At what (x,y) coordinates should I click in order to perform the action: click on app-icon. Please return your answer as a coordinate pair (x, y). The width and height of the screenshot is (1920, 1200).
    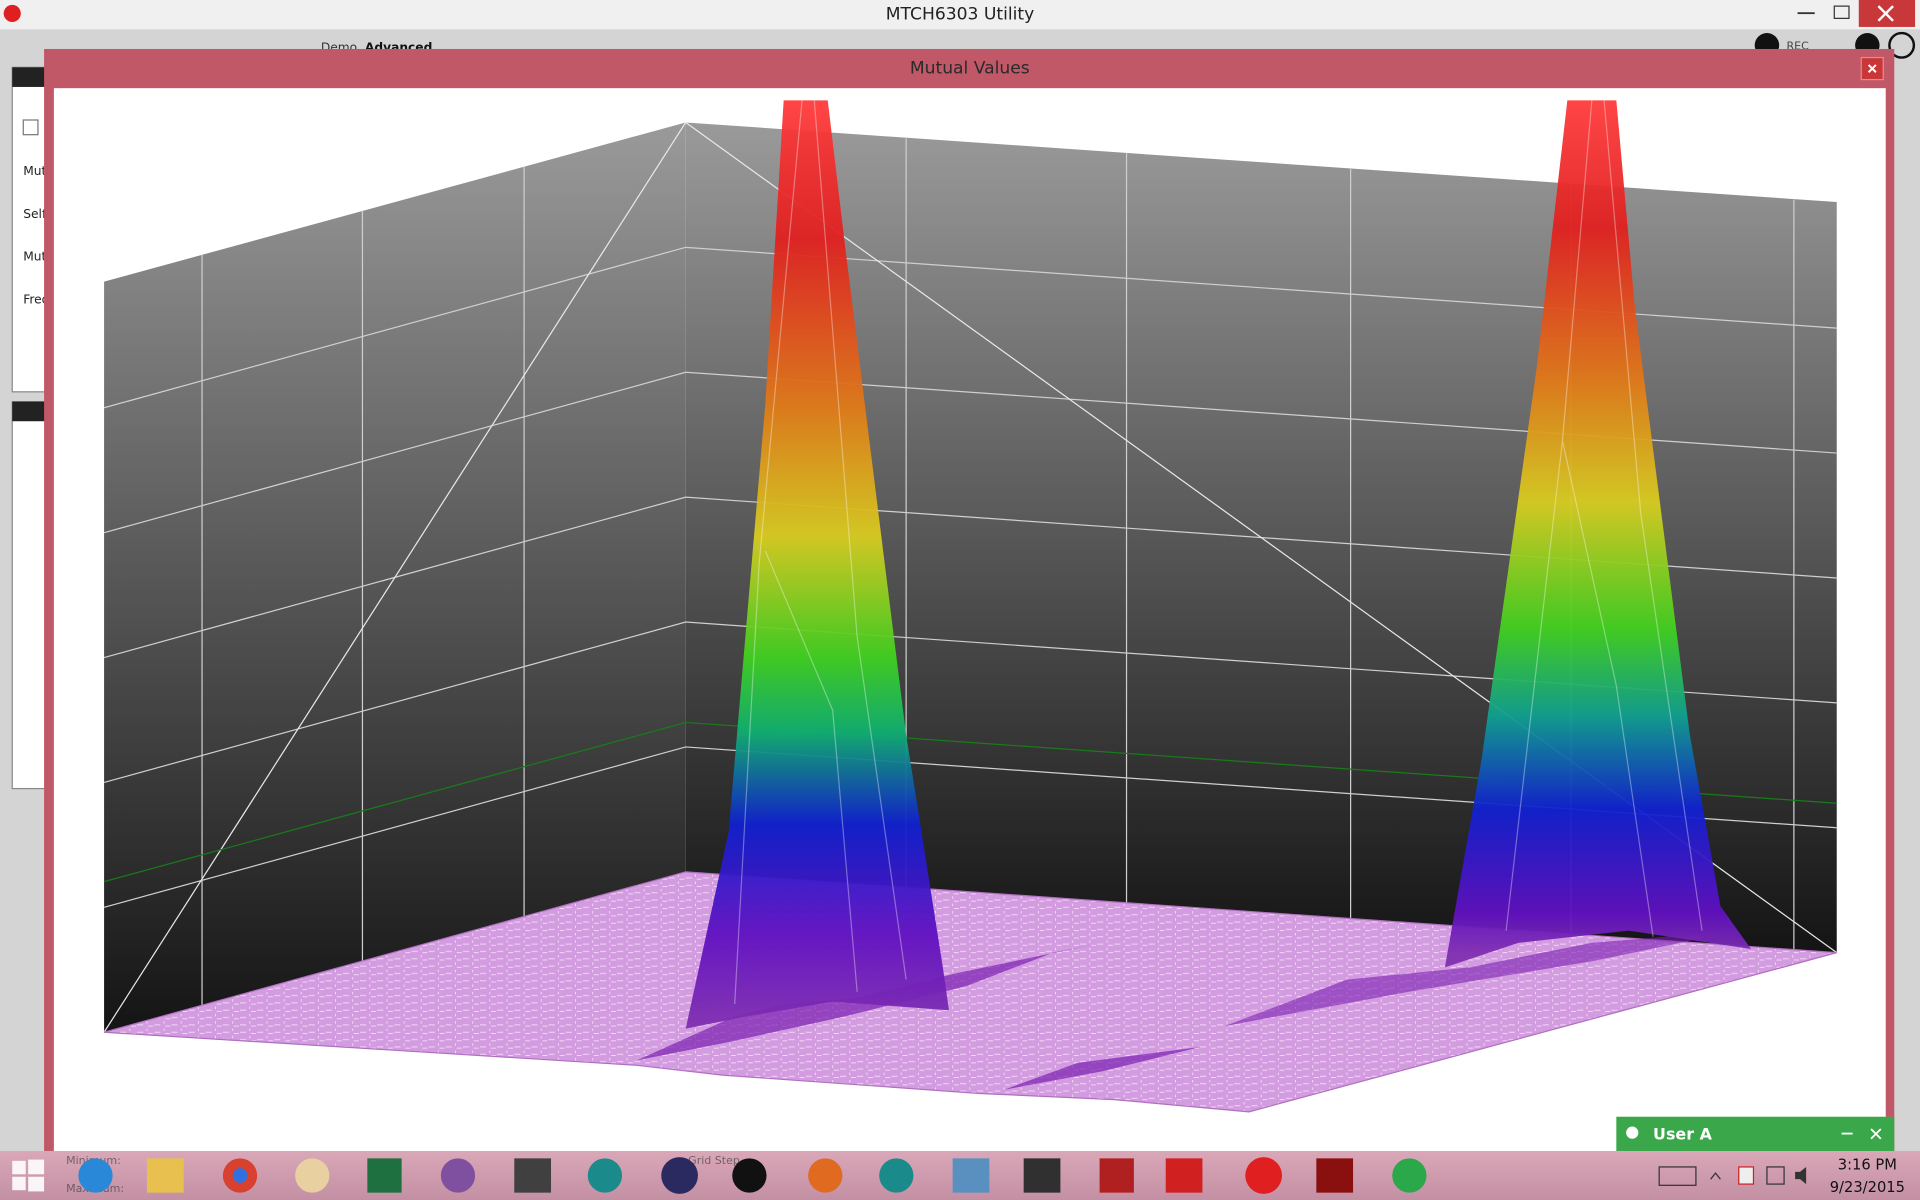
    Looking at the image, I should click on (12, 13).